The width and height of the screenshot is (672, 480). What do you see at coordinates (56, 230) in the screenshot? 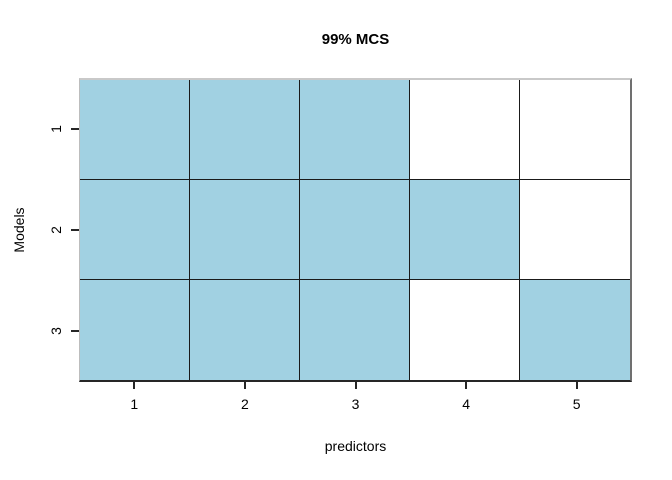
I see `y-tick-label: 2` at bounding box center [56, 230].